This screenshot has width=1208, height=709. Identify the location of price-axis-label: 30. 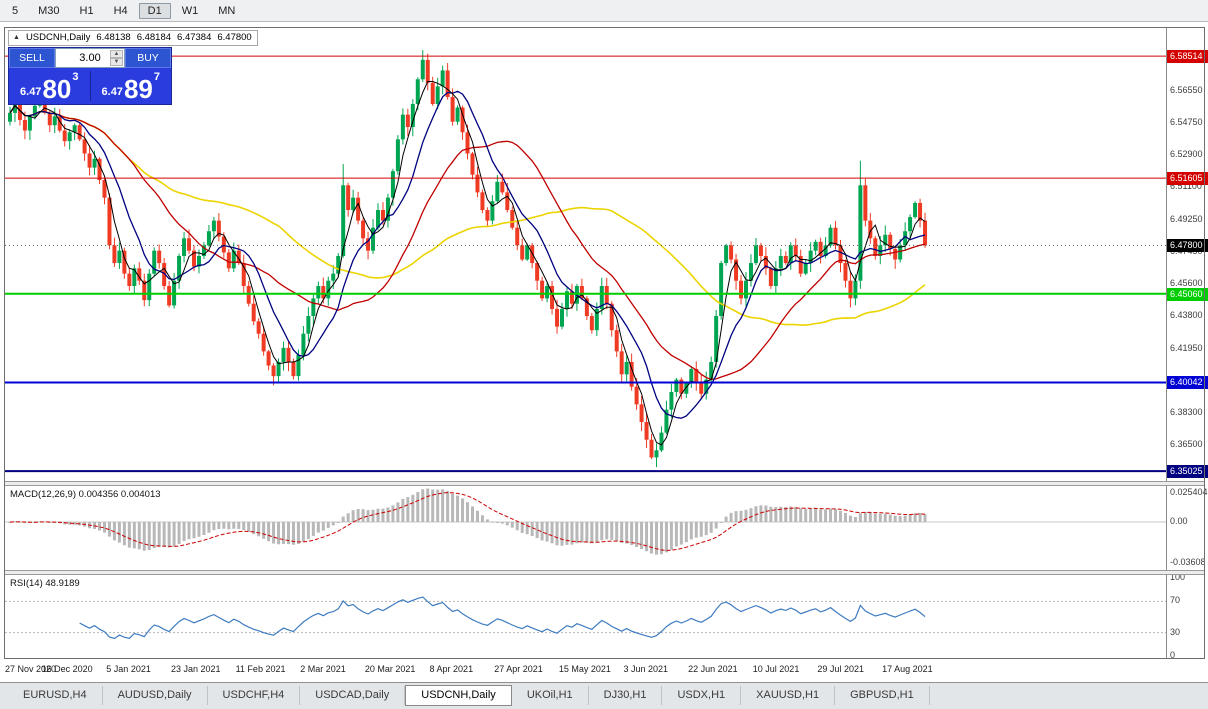
(1175, 631).